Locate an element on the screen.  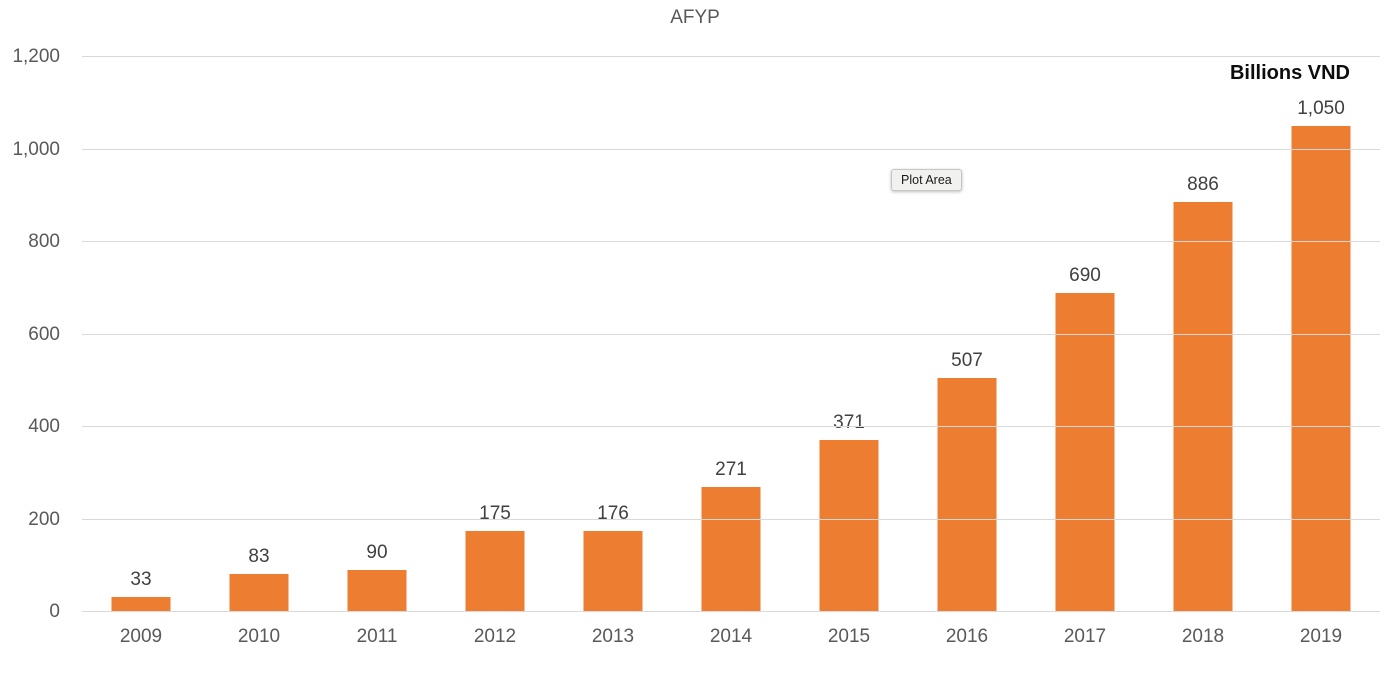
data-label-2018: 886 is located at coordinates (1203, 185).